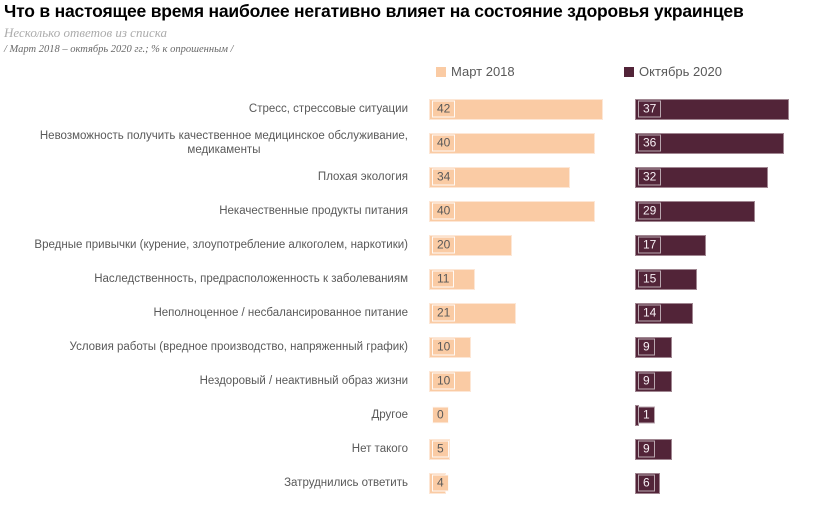 The width and height of the screenshot is (839, 505). What do you see at coordinates (532, 415) in the screenshot?
I see `bar-cell-march-2018: 0` at bounding box center [532, 415].